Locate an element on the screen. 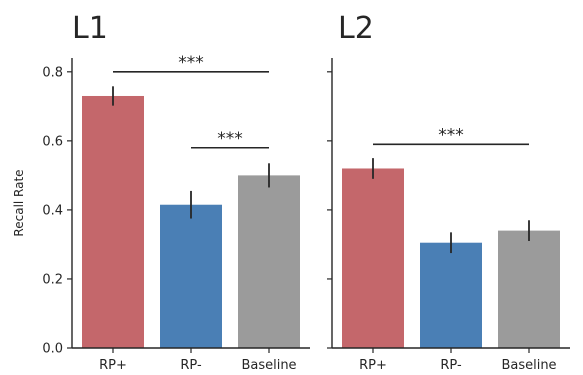 The height and width of the screenshot is (375, 583). y-tick-label: 0.6 is located at coordinates (52, 141).